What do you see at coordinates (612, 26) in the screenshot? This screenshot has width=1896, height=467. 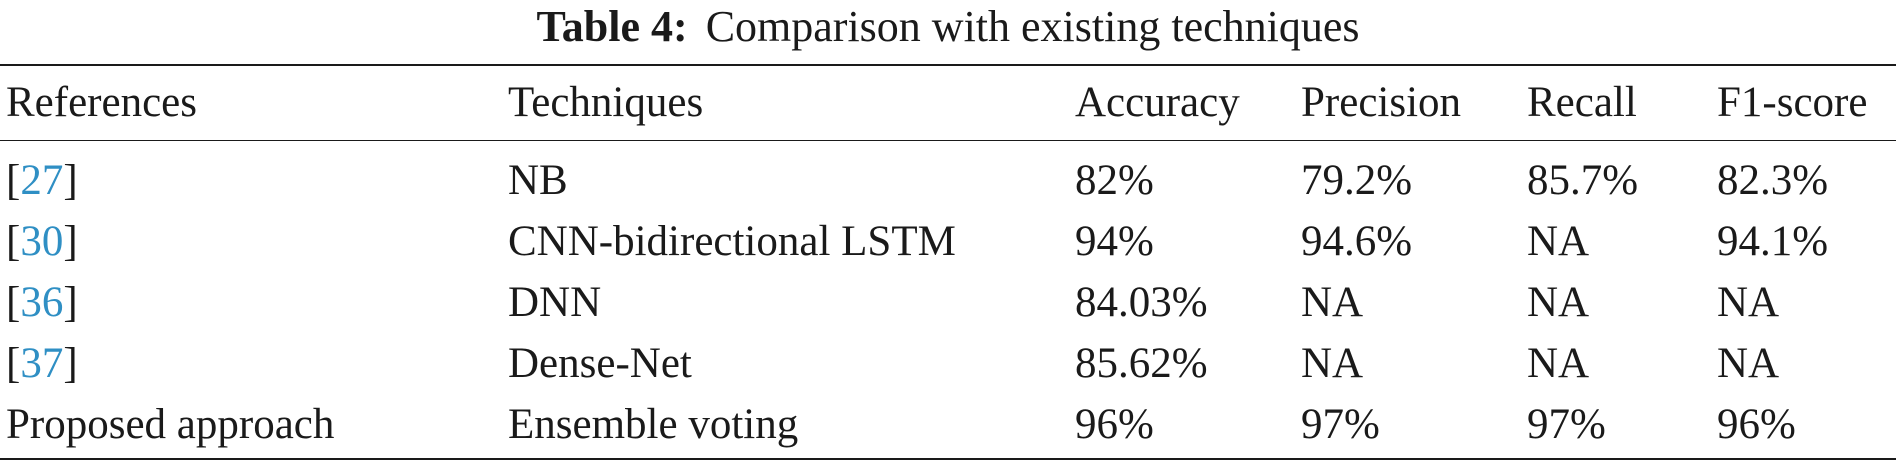 I see `table-caption-label: Table 4:` at bounding box center [612, 26].